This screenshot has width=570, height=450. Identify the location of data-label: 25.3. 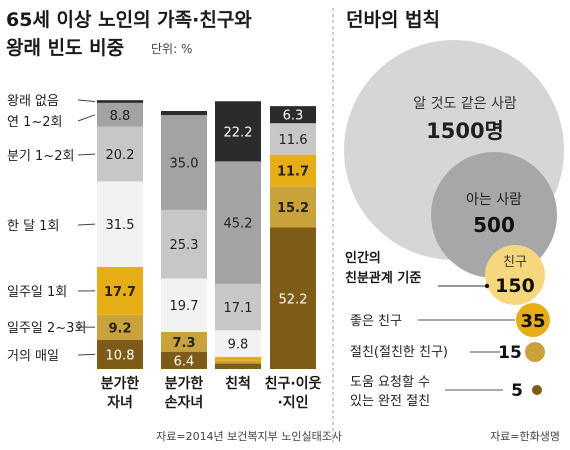
(184, 245).